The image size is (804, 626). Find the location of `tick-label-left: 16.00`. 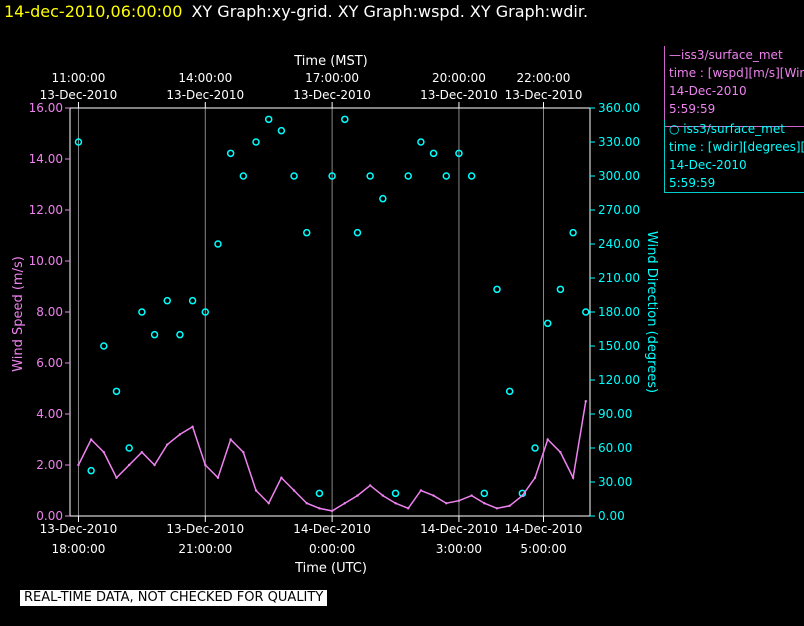

tick-label-left: 16.00 is located at coordinates (46, 108).